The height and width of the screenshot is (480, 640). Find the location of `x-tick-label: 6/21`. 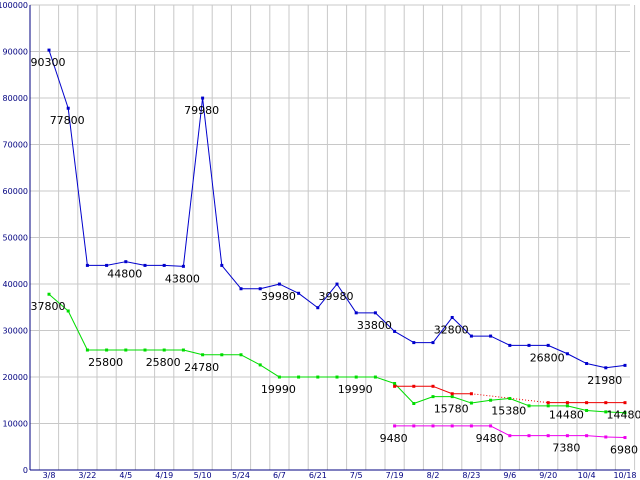

x-tick-label: 6/21 is located at coordinates (318, 475).